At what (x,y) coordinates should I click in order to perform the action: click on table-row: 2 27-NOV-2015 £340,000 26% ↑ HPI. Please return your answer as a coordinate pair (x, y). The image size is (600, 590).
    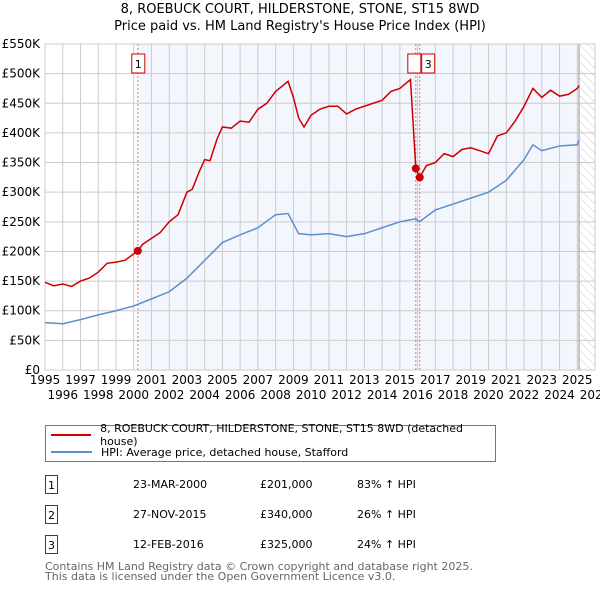
    Looking at the image, I should click on (295, 515).